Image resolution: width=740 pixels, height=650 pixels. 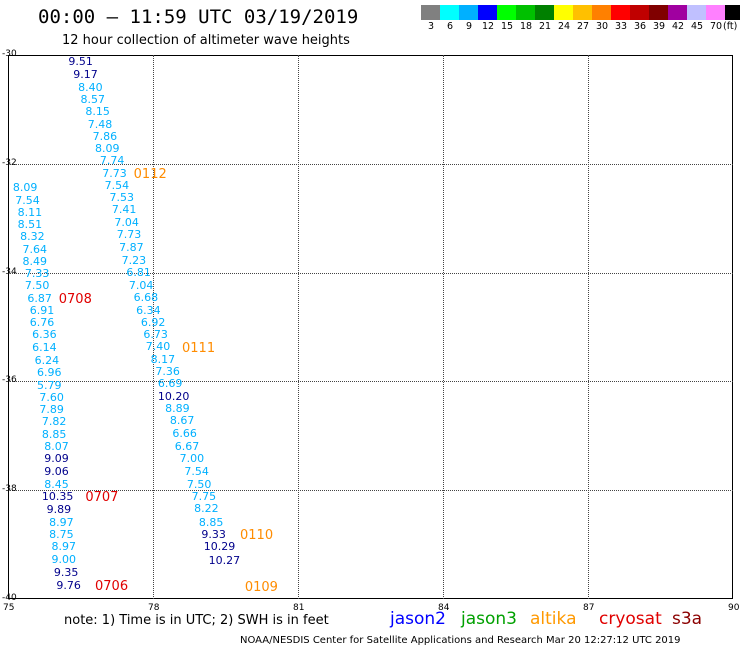 I want to click on wave-height-value: 10.35, so click(x=57, y=497).